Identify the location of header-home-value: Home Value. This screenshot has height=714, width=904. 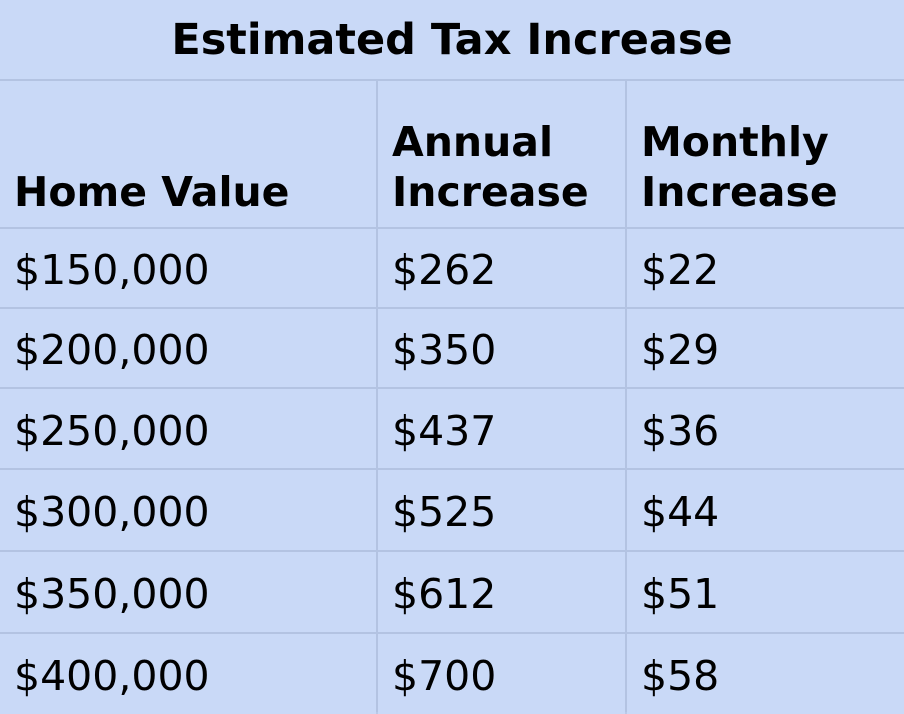
(188, 154).